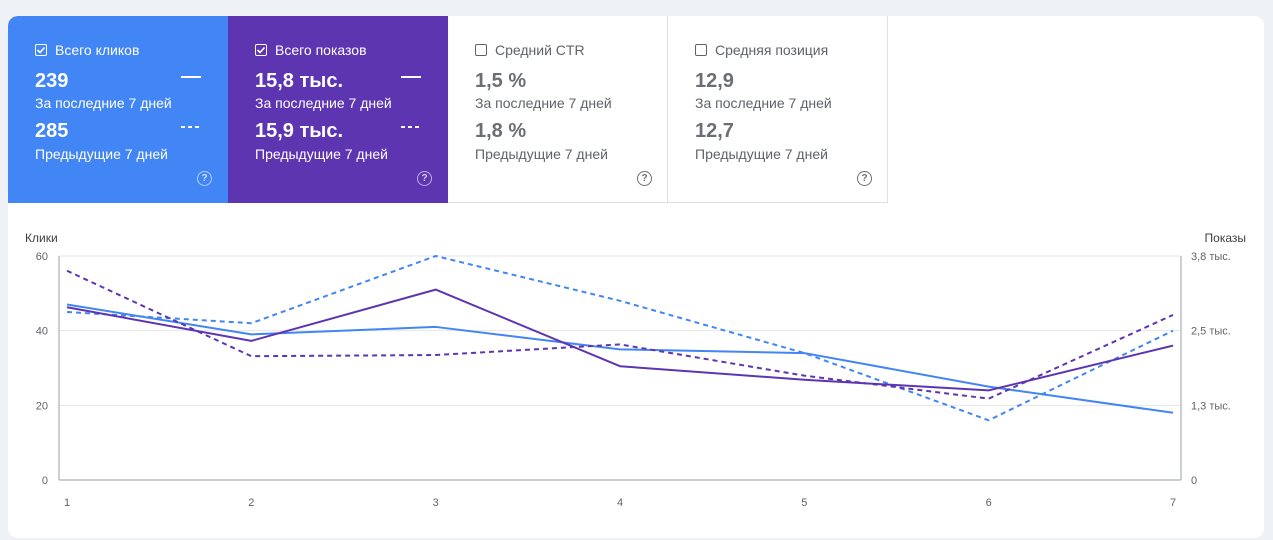 The width and height of the screenshot is (1273, 540). What do you see at coordinates (52, 81) in the screenshot?
I see `current-value: 239` at bounding box center [52, 81].